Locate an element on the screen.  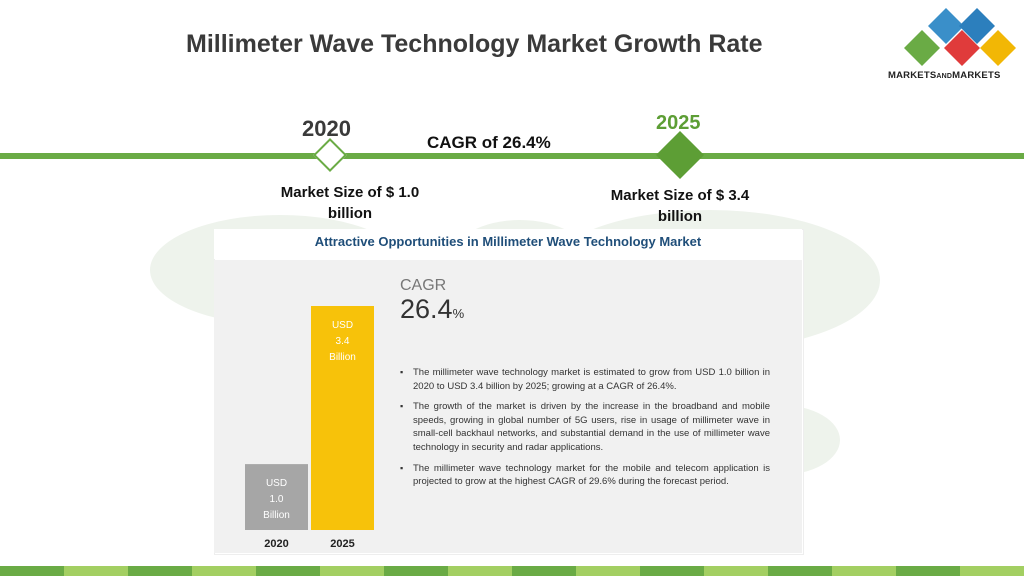
bar-data-label: 3.4 is located at coordinates (343, 341).